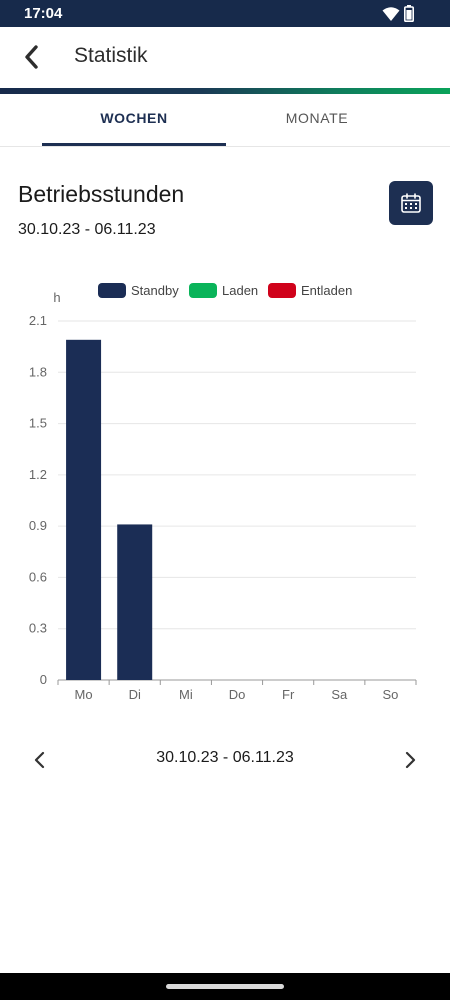 Image resolution: width=450 pixels, height=1000 pixels. Describe the element at coordinates (111, 55) in the screenshot. I see `page-title: Statistik` at that location.